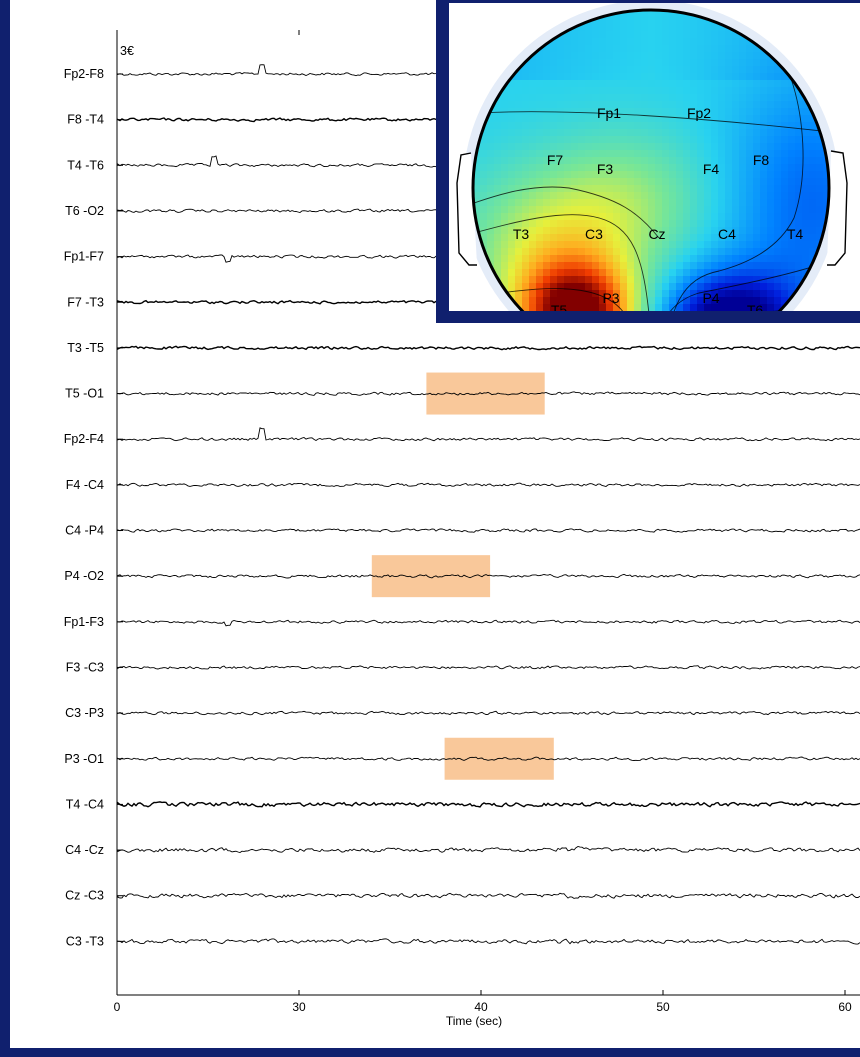 This screenshot has width=860, height=1057. I want to click on scalp-topomap: Fp1Fp2F7F3F4F8T3C3CzC4T4T5P3P4T6O1O2, so click(652, 157).